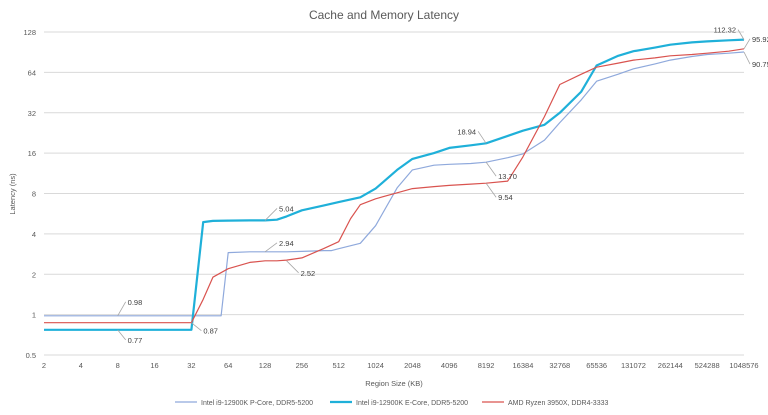  Describe the element at coordinates (135, 302) in the screenshot. I see `data-label: 0.98` at that location.